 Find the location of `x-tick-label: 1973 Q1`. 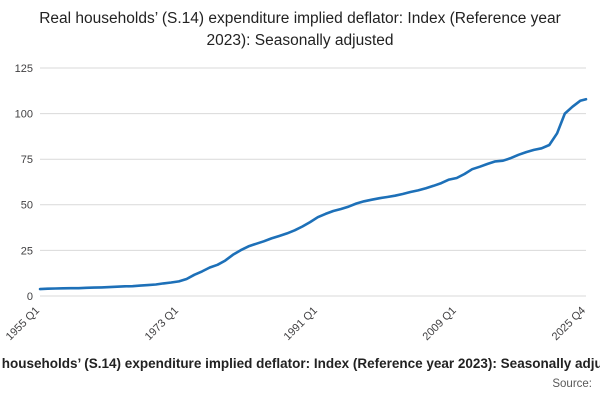

x-tick-label: 1973 Q1 is located at coordinates (162, 324).